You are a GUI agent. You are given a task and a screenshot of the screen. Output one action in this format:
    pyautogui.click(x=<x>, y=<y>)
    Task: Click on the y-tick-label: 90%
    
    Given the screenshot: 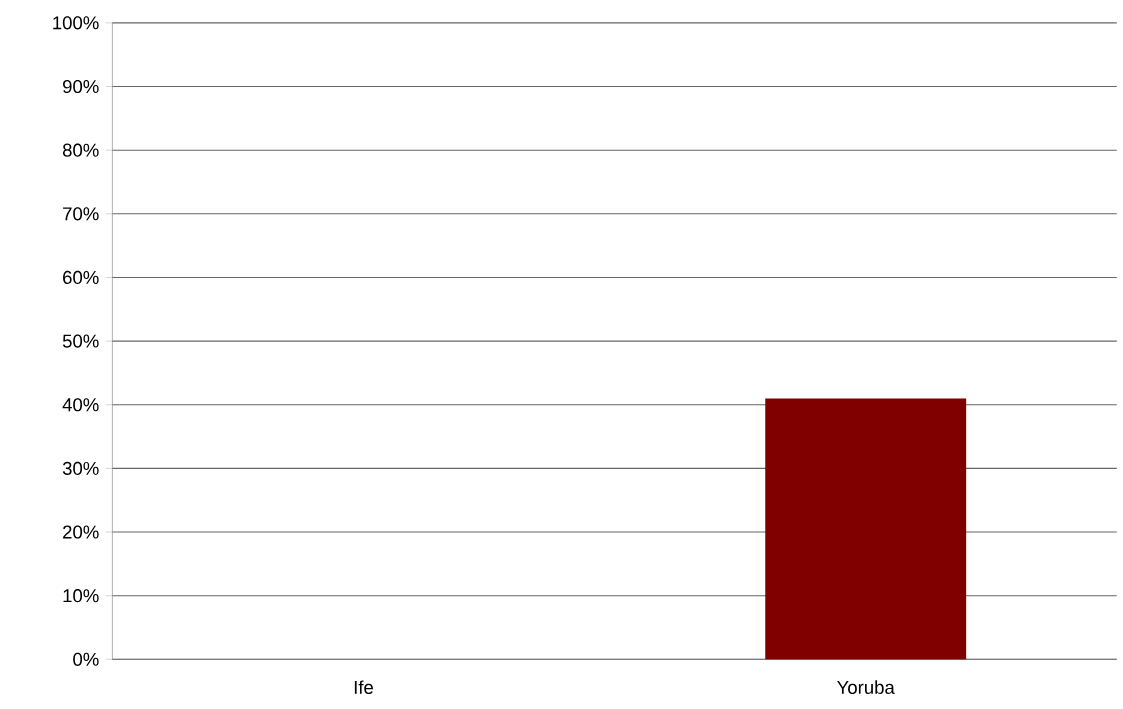 What is the action you would take?
    pyautogui.click(x=81, y=86)
    